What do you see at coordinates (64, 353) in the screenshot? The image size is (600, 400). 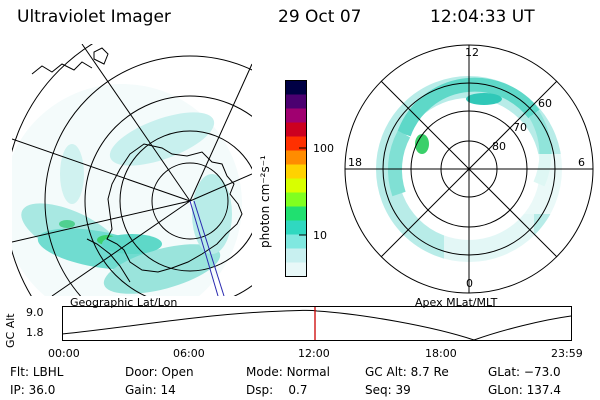 I see `orbit-xtick-0000: 00:00` at bounding box center [64, 353].